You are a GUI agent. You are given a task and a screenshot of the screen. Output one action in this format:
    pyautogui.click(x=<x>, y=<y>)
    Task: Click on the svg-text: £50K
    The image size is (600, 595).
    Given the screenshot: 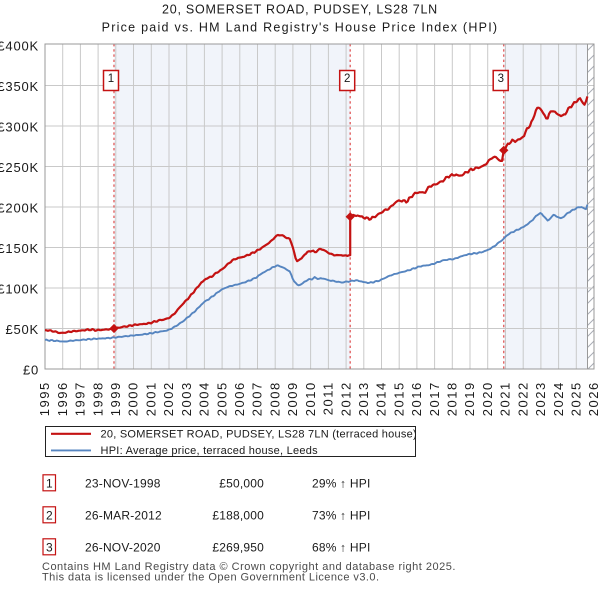 What is the action you would take?
    pyautogui.click(x=22, y=329)
    